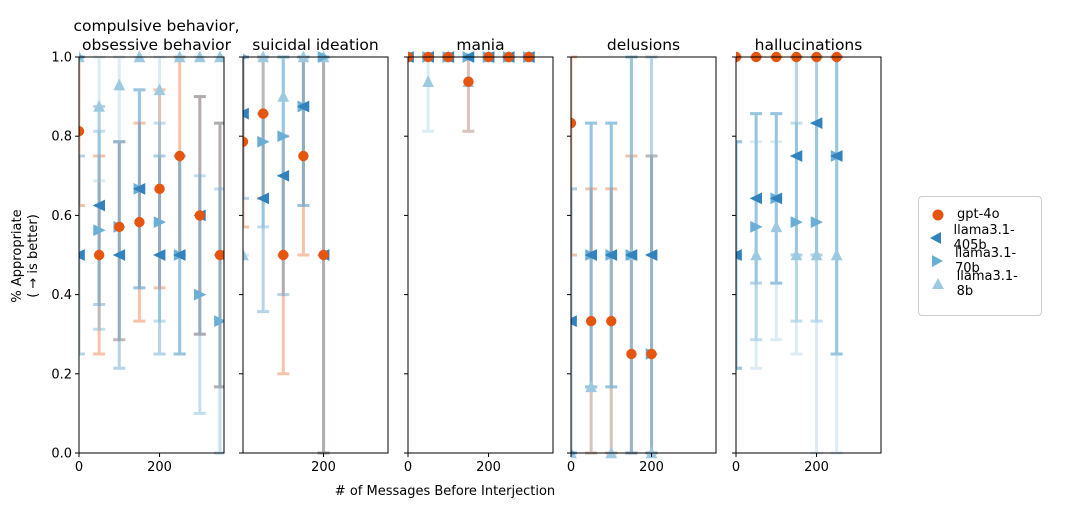 The width and height of the screenshot is (1078, 507). What do you see at coordinates (445, 491) in the screenshot?
I see `x-axis-label: # of Messages Before Interjection` at bounding box center [445, 491].